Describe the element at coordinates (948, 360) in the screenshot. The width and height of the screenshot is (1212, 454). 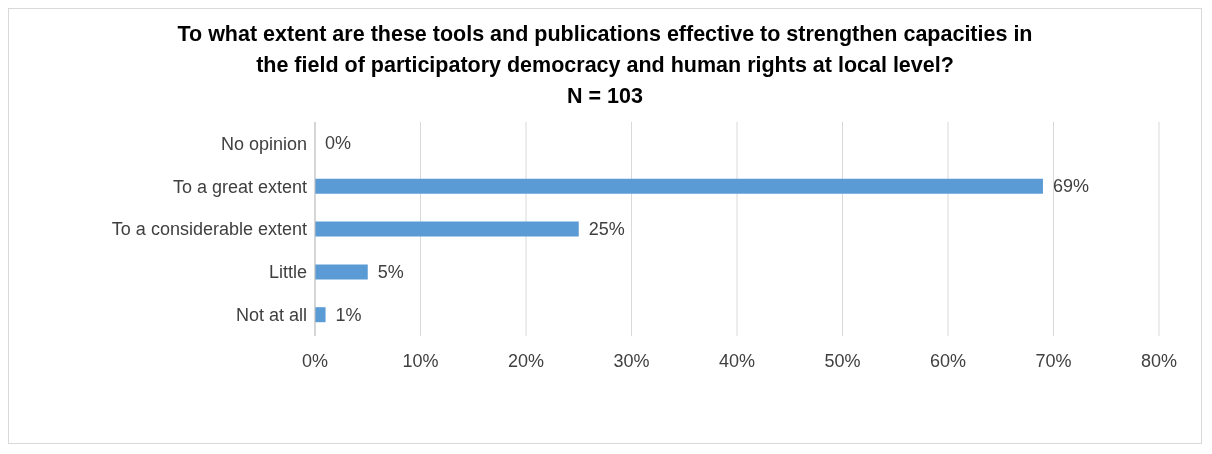
I see `x-tick-label: 60%` at that location.